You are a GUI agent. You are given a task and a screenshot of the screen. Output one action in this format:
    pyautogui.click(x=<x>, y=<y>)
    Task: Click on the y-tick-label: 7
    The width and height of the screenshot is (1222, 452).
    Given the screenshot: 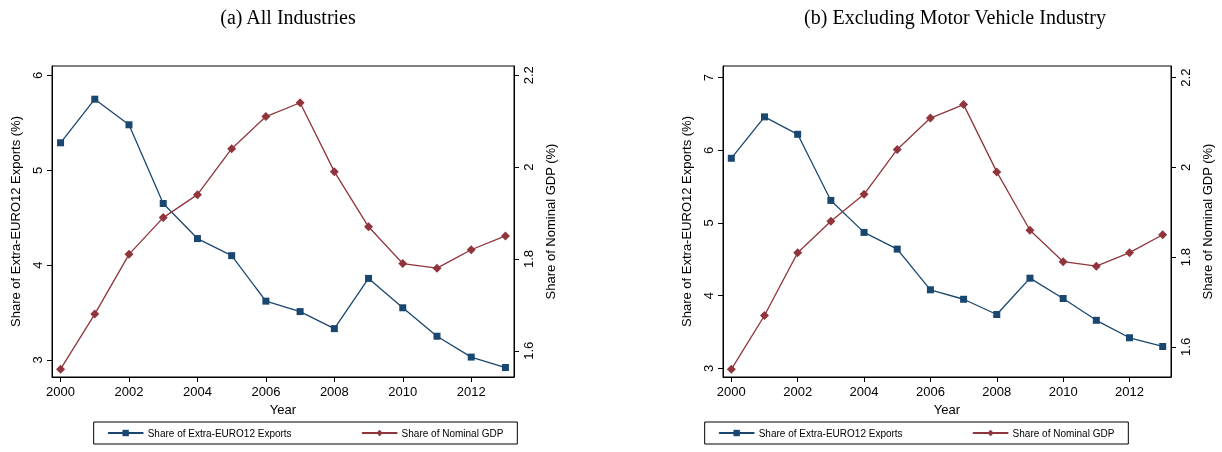 What is the action you would take?
    pyautogui.click(x=708, y=78)
    